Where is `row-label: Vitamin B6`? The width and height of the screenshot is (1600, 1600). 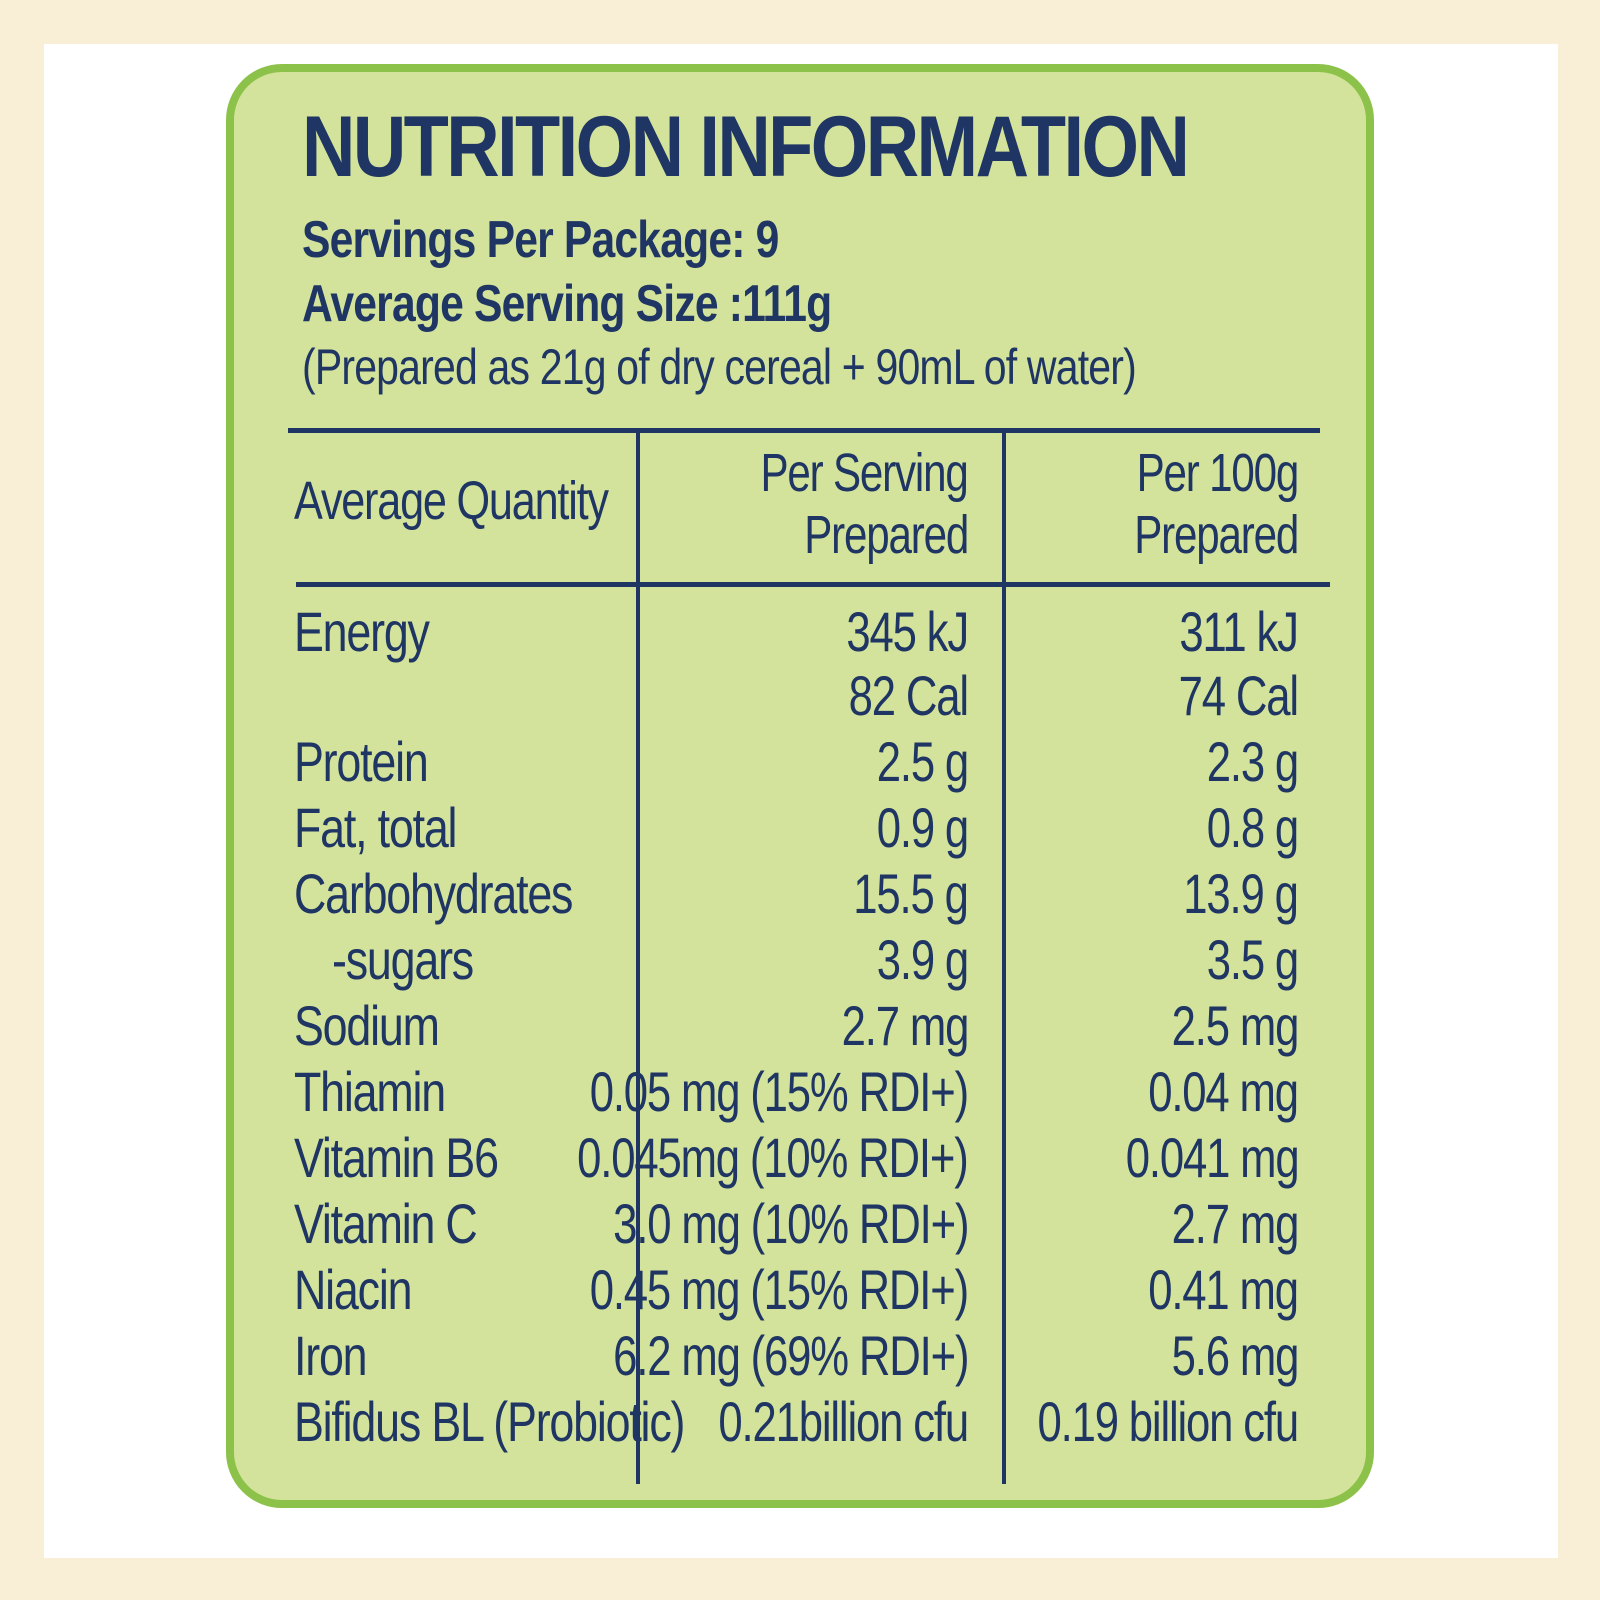
row-label: Vitamin B6 is located at coordinates (396, 1157).